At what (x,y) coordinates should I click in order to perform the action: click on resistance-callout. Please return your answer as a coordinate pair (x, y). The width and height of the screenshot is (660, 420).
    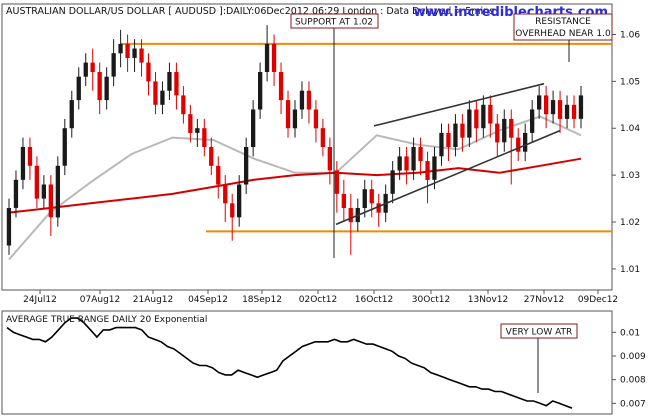
    Looking at the image, I should click on (563, 27).